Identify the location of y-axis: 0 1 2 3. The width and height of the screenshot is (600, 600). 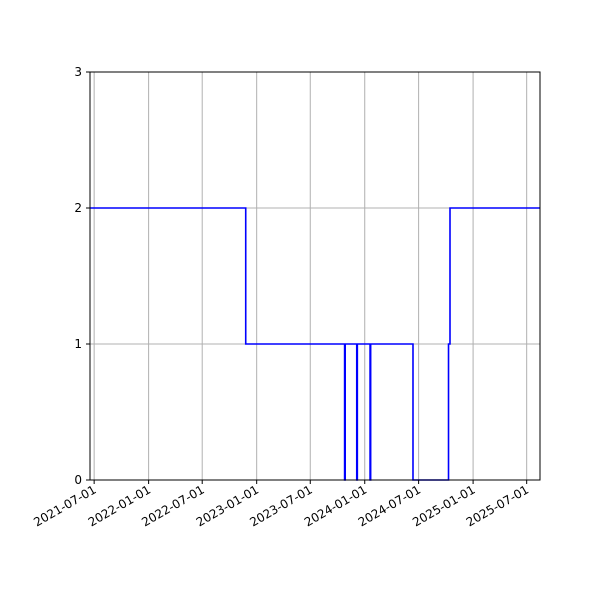
(82, 276).